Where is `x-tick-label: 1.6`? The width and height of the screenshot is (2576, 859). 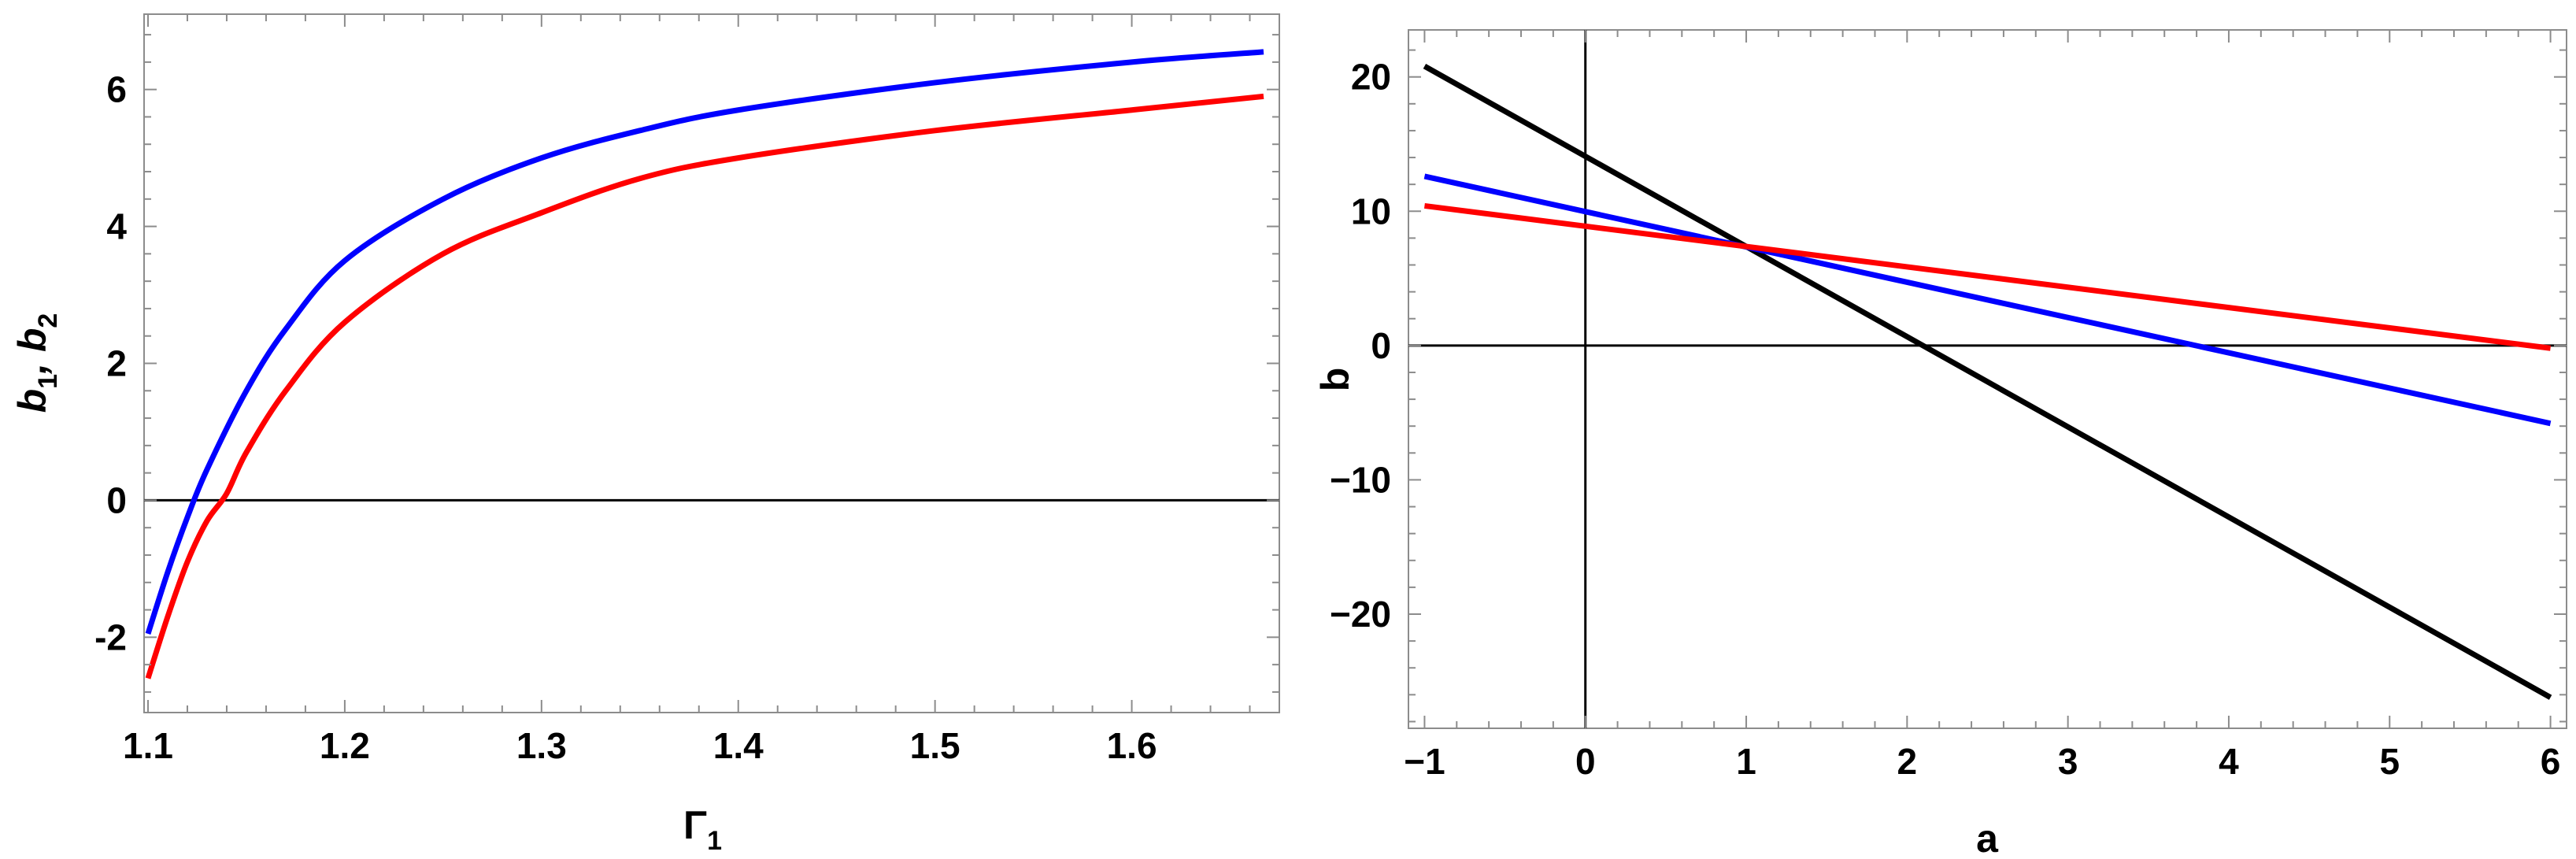
x-tick-label: 1.6 is located at coordinates (1132, 745).